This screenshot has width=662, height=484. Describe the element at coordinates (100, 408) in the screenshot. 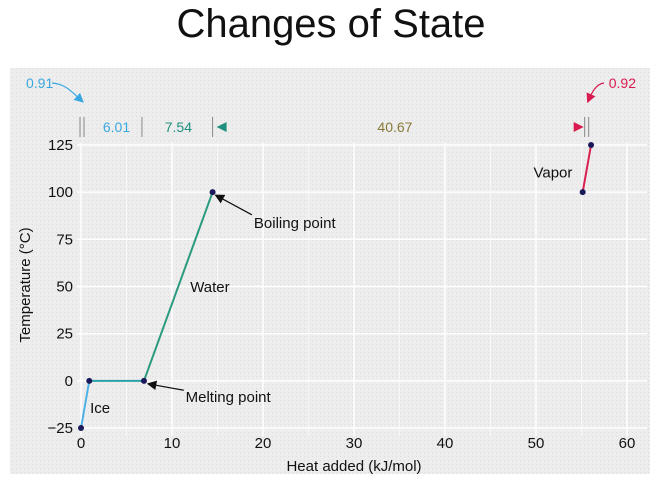

I see `ice-label: Ice` at that location.